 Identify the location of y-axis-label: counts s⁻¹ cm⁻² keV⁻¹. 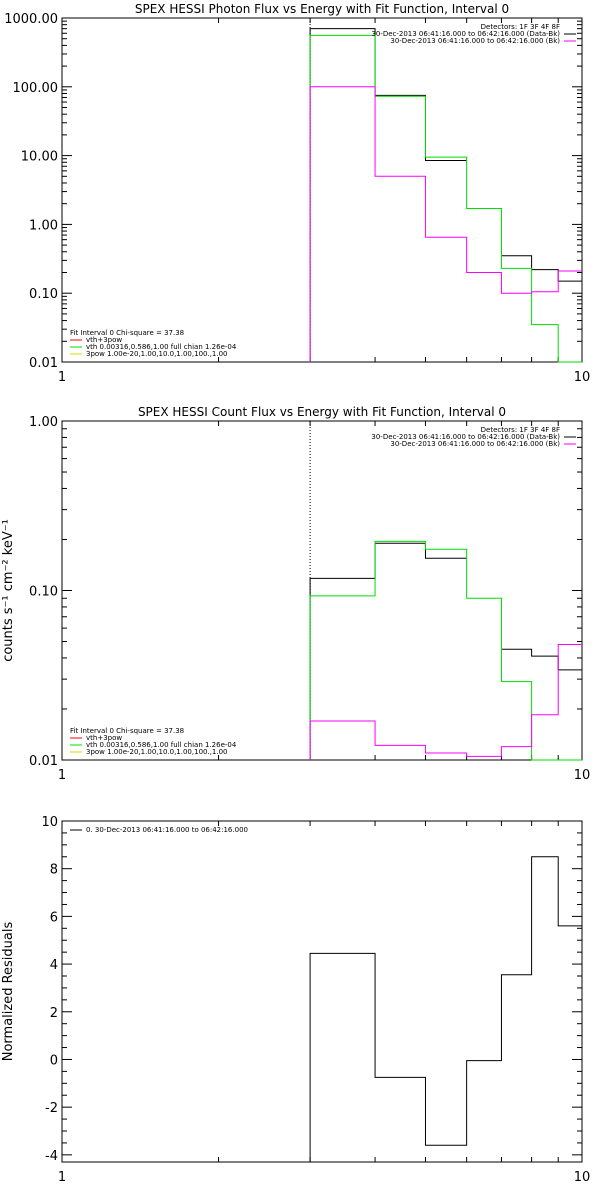
(8, 590).